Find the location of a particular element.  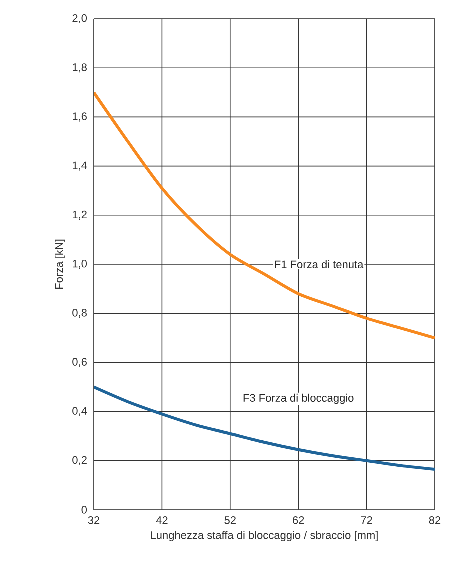

y-tick-label: 2,0 is located at coordinates (80, 19).